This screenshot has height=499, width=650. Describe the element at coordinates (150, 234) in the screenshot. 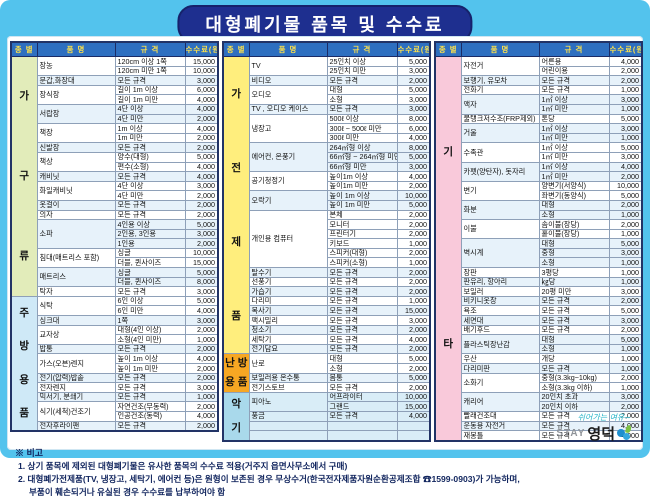

I see `spec-cell: 2인용, 3인용` at that location.